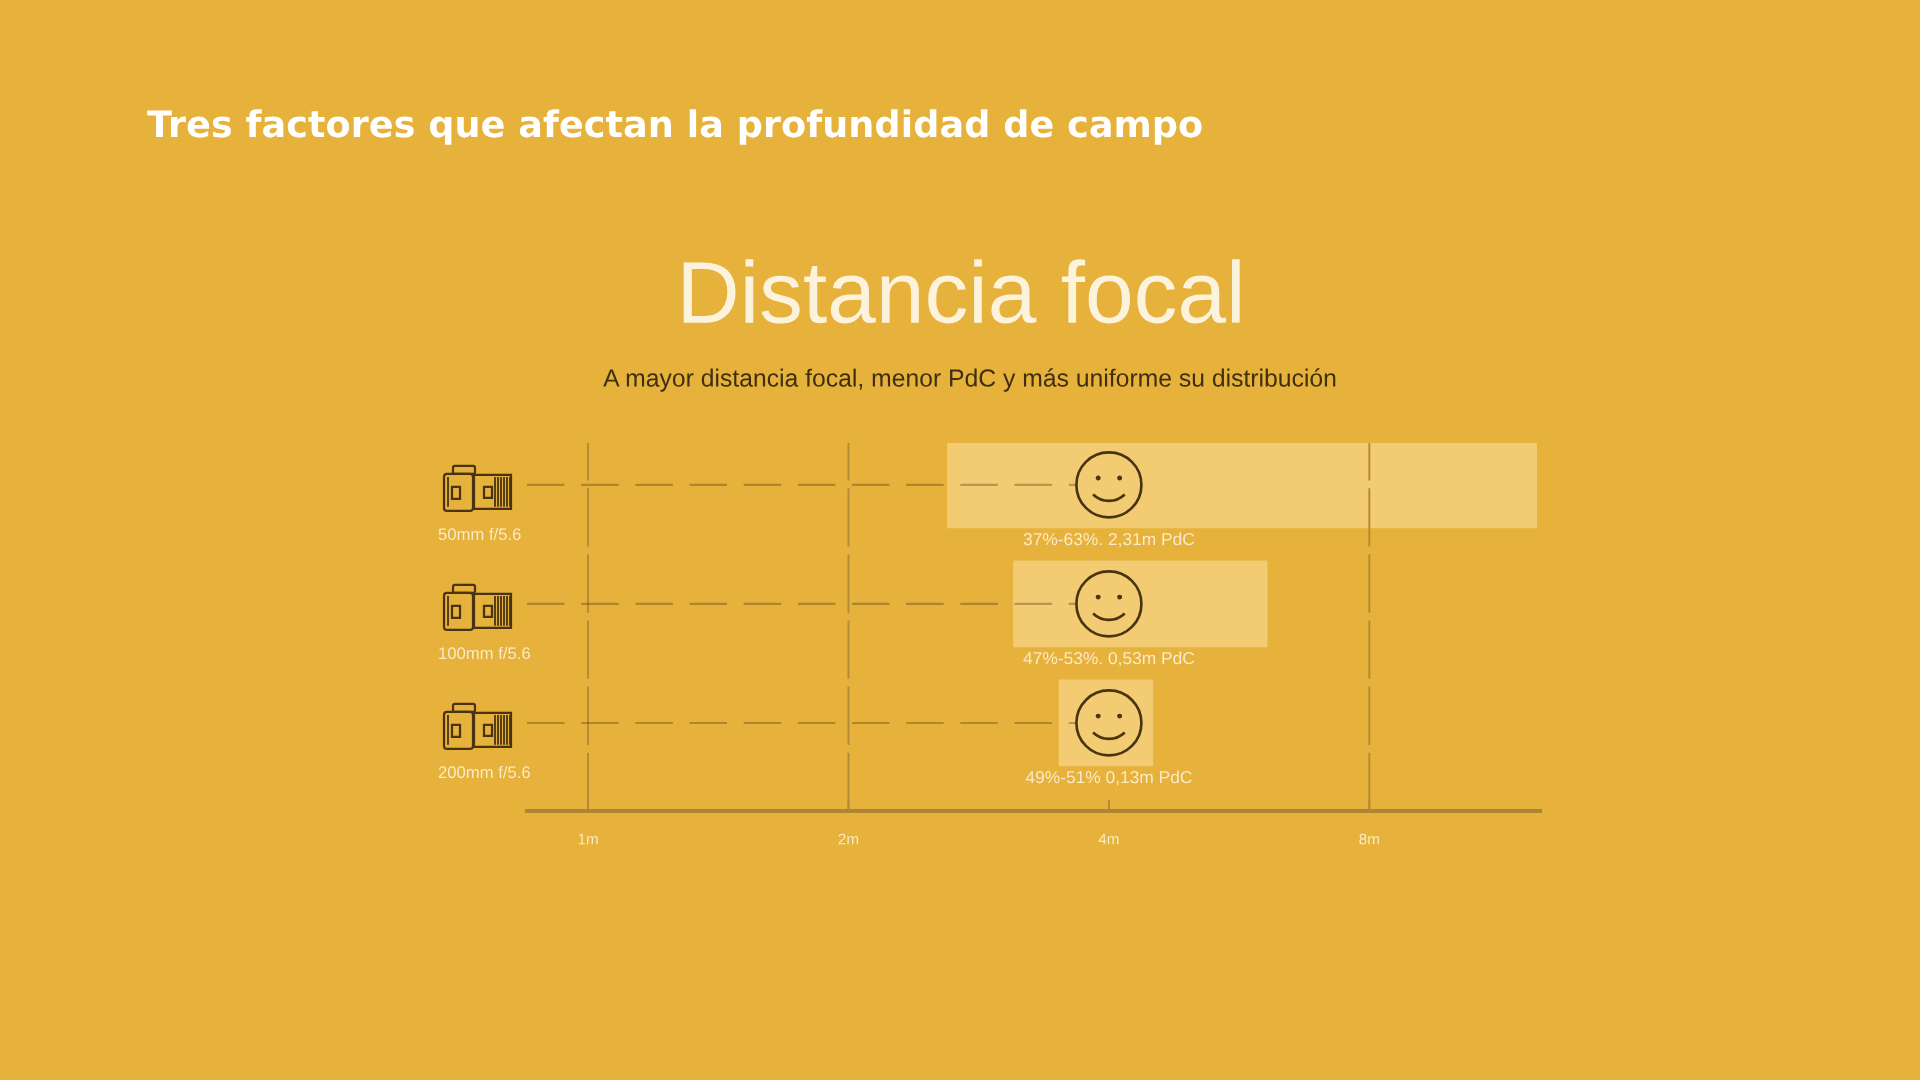  I want to click on x-tick-label: 1m, so click(588, 839).